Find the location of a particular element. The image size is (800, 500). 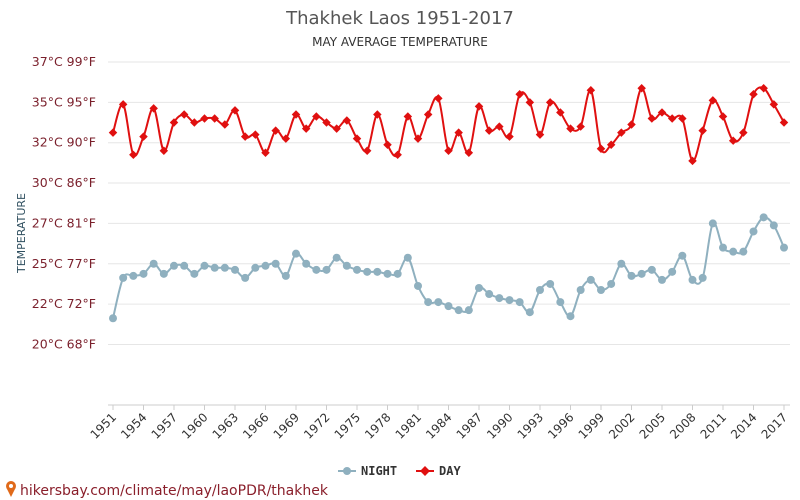

source-credit: hikersbay.com/climate/may/laoPDR/thakhek is located at coordinates (167, 490).